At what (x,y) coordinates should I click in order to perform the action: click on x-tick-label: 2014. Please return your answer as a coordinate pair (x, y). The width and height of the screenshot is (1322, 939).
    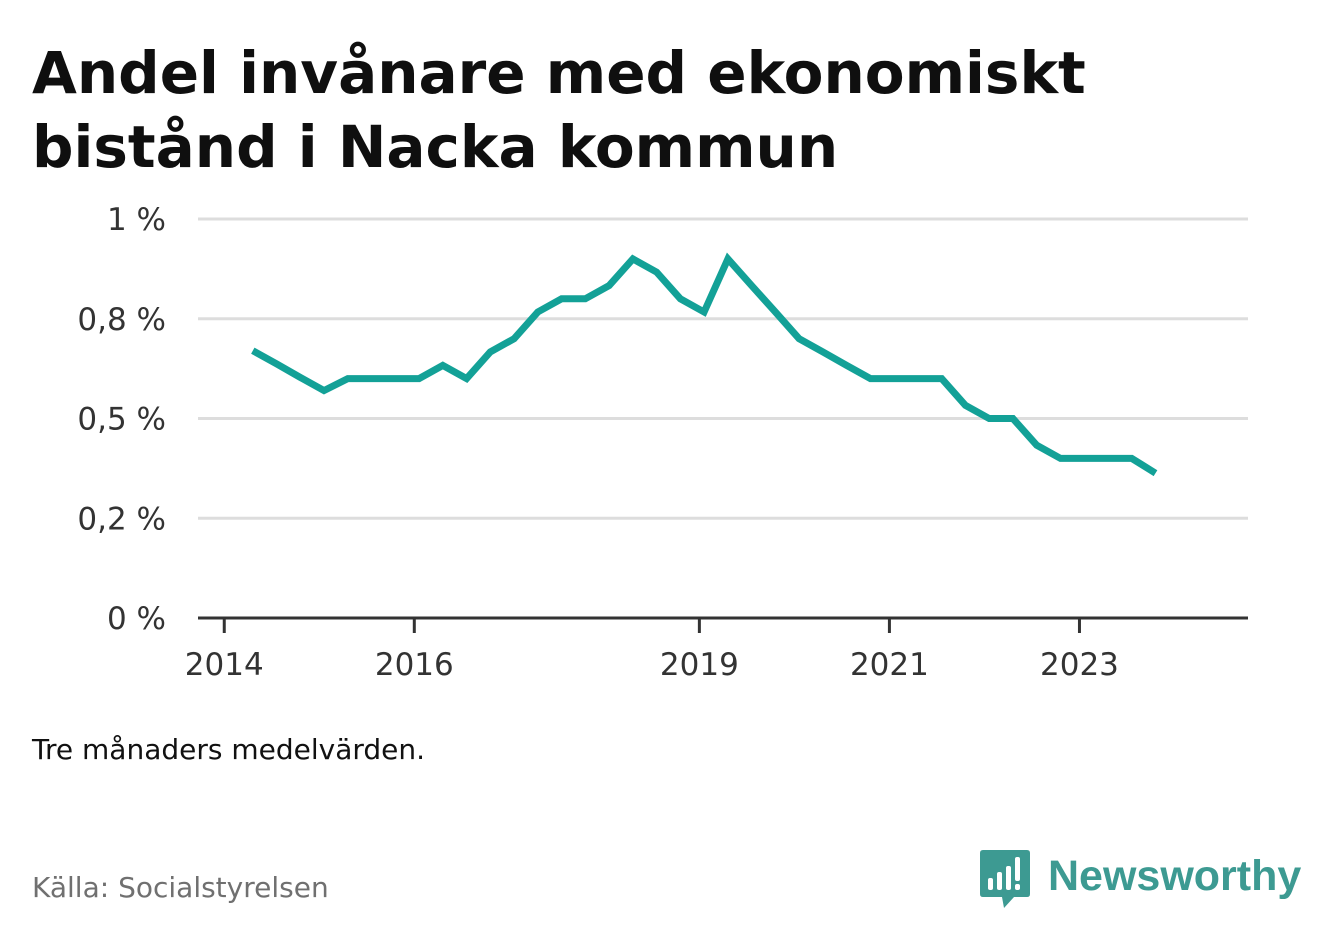
    Looking at the image, I should click on (224, 665).